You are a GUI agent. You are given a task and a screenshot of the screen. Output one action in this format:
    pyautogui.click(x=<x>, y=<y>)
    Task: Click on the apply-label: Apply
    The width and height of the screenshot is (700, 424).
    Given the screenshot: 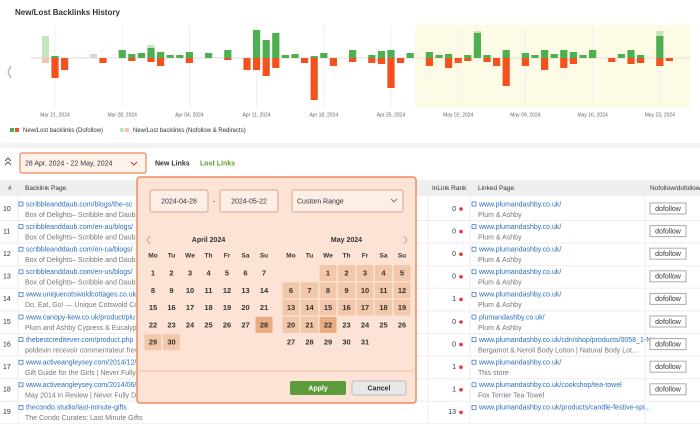 What is the action you would take?
    pyautogui.click(x=318, y=388)
    